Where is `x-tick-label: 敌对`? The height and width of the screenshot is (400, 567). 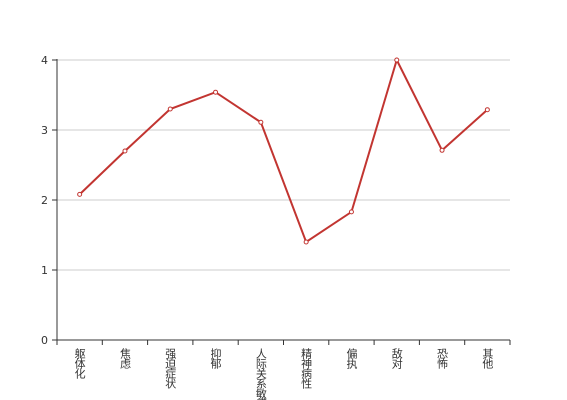
x-tick-label: 敌对 is located at coordinates (396, 358).